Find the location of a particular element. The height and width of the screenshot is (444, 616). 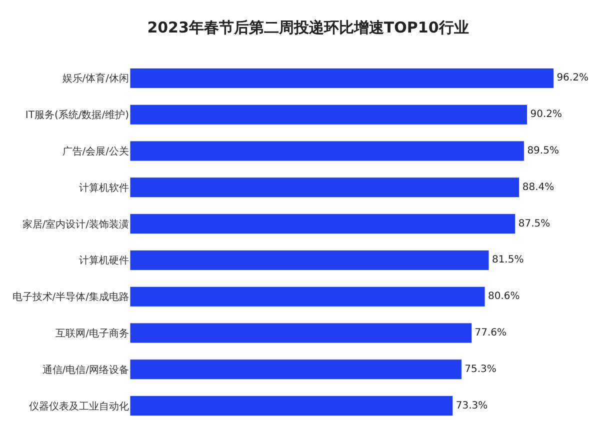

data-label: 87.5% is located at coordinates (534, 224).